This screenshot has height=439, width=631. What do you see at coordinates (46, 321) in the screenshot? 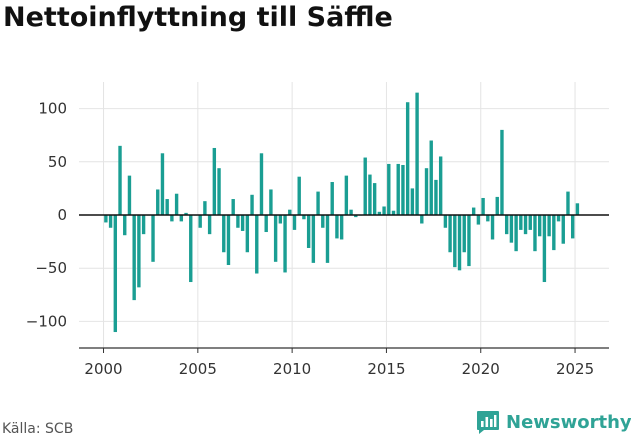
I see `y-tick-label: −100` at bounding box center [46, 321].